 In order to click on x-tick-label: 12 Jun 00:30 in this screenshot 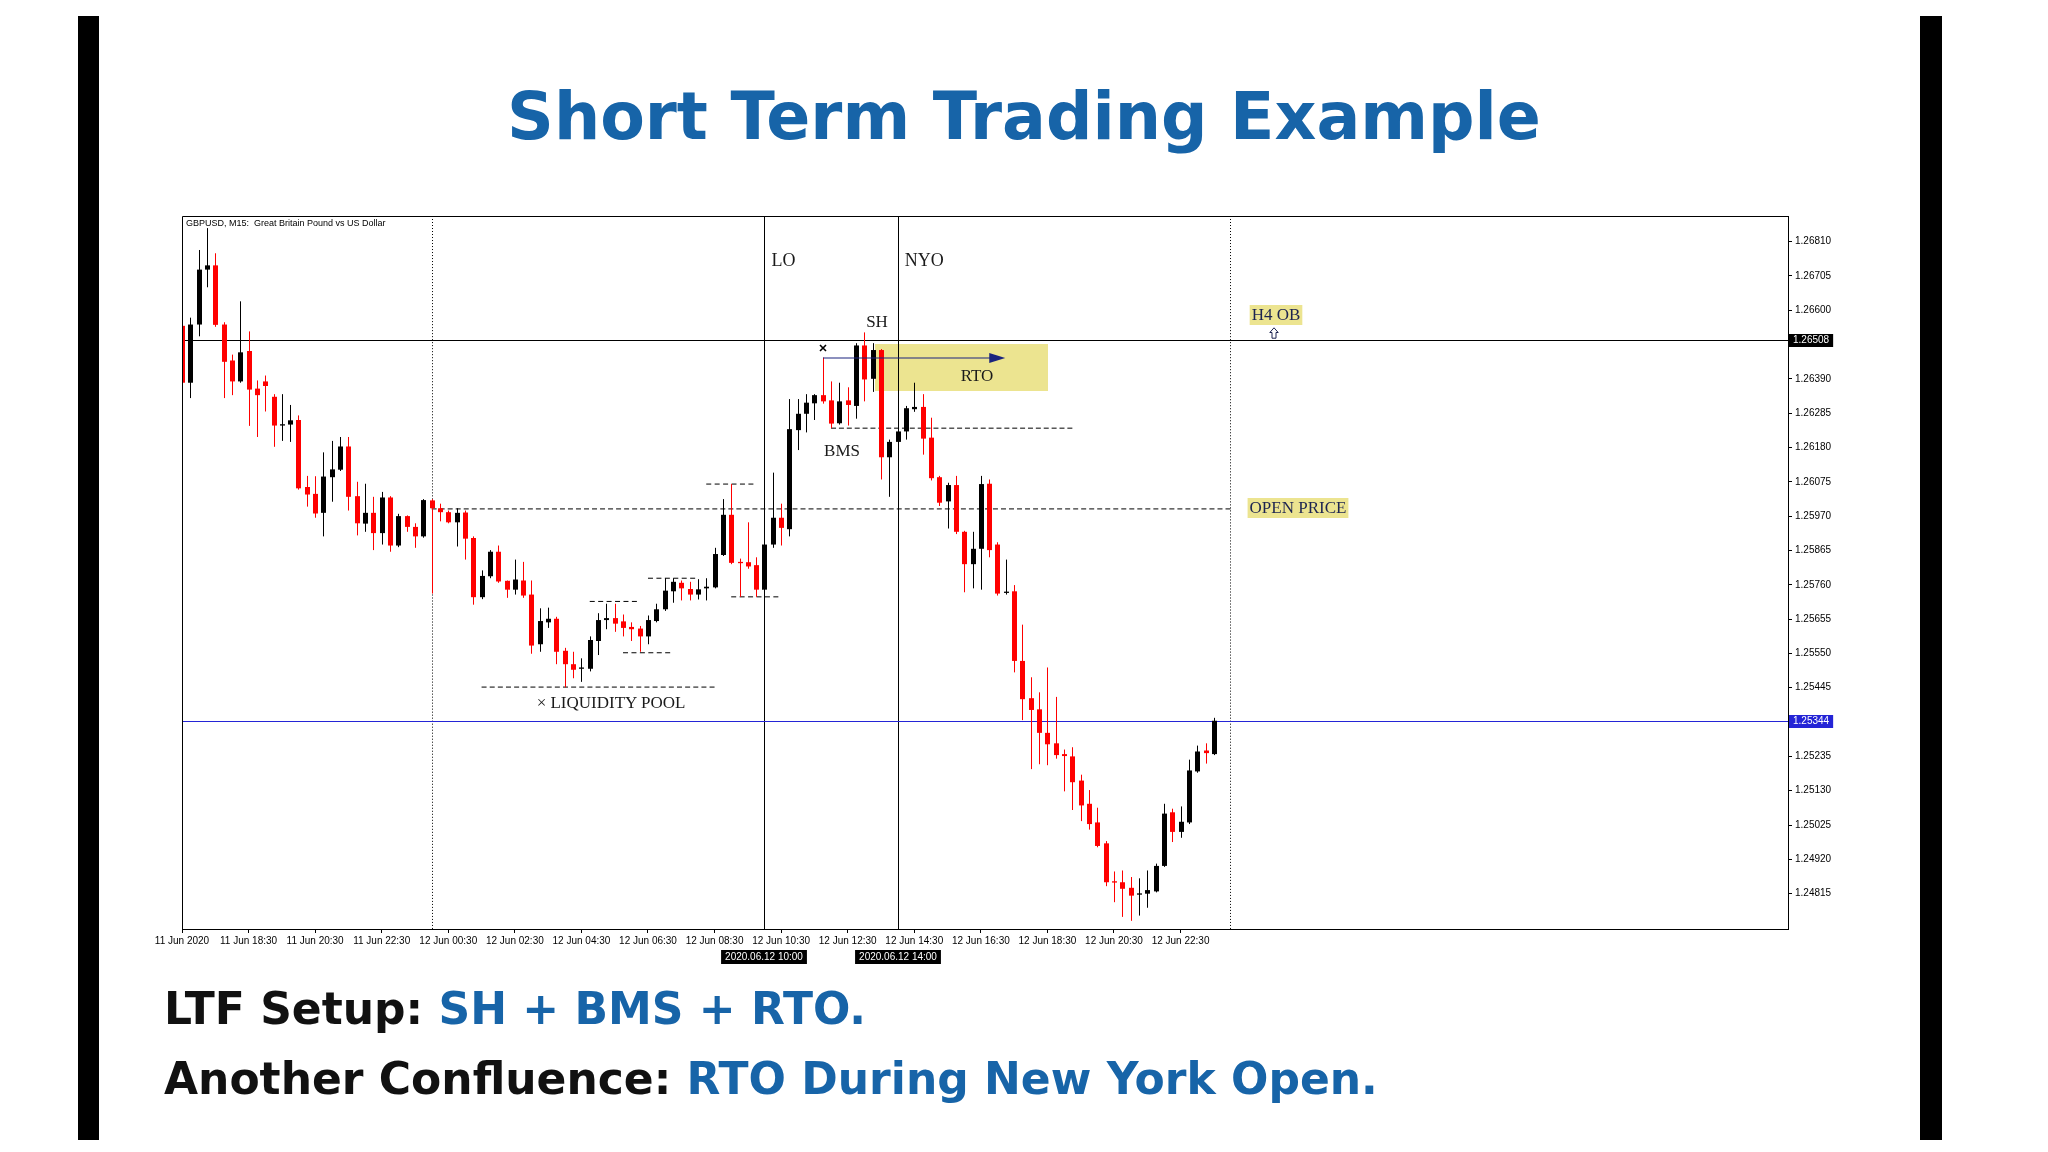, I will do `click(448, 940)`.